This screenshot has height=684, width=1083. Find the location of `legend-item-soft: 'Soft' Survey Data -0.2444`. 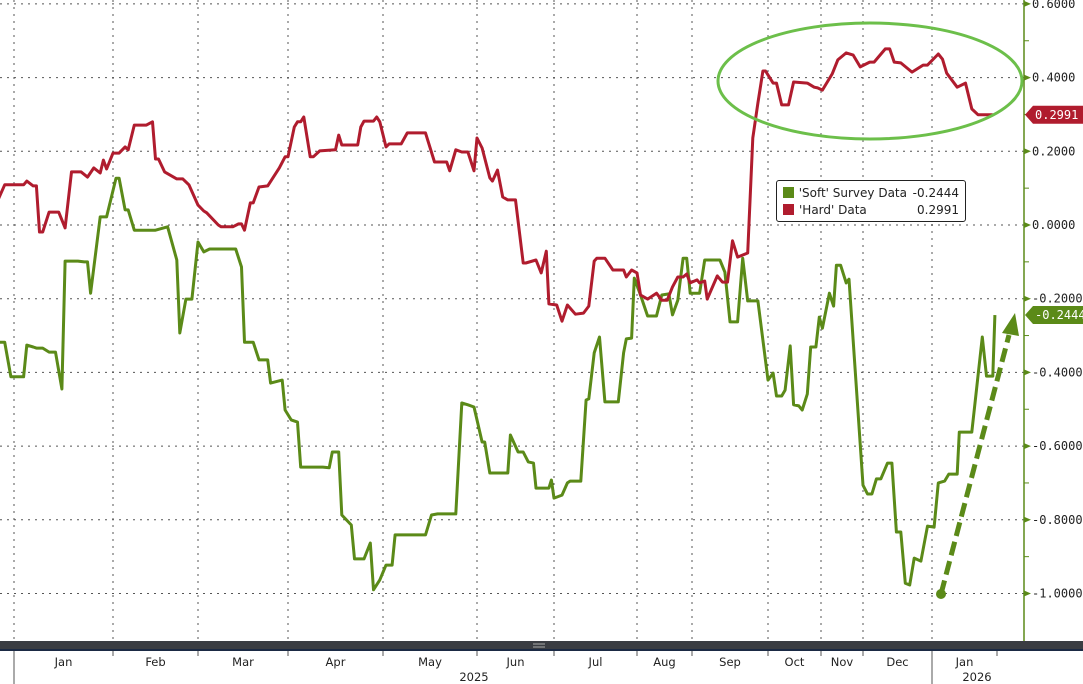

legend-item-soft: 'Soft' Survey Data -0.2444 is located at coordinates (871, 192).